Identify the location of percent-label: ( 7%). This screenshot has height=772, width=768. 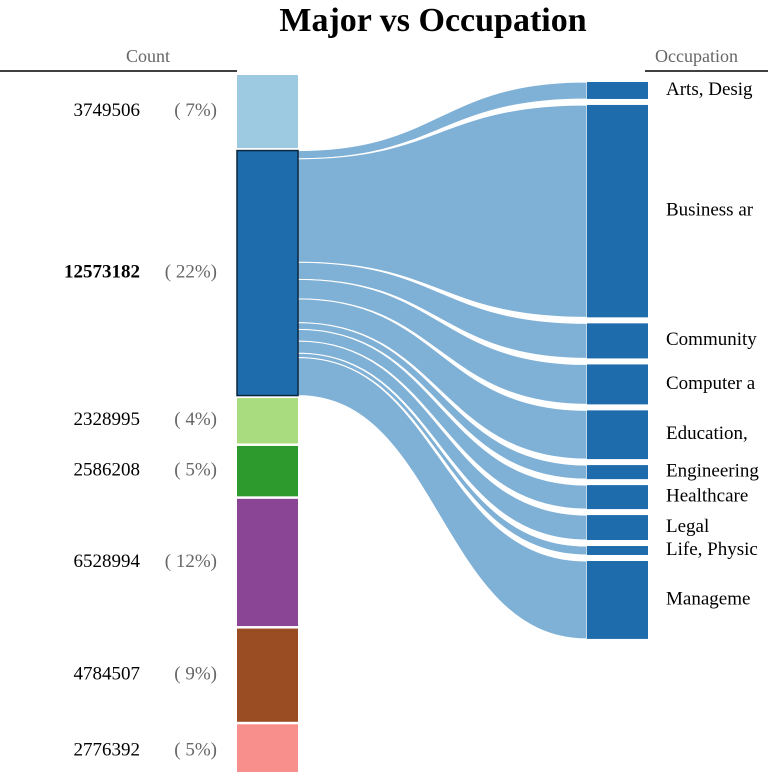
(195, 110).